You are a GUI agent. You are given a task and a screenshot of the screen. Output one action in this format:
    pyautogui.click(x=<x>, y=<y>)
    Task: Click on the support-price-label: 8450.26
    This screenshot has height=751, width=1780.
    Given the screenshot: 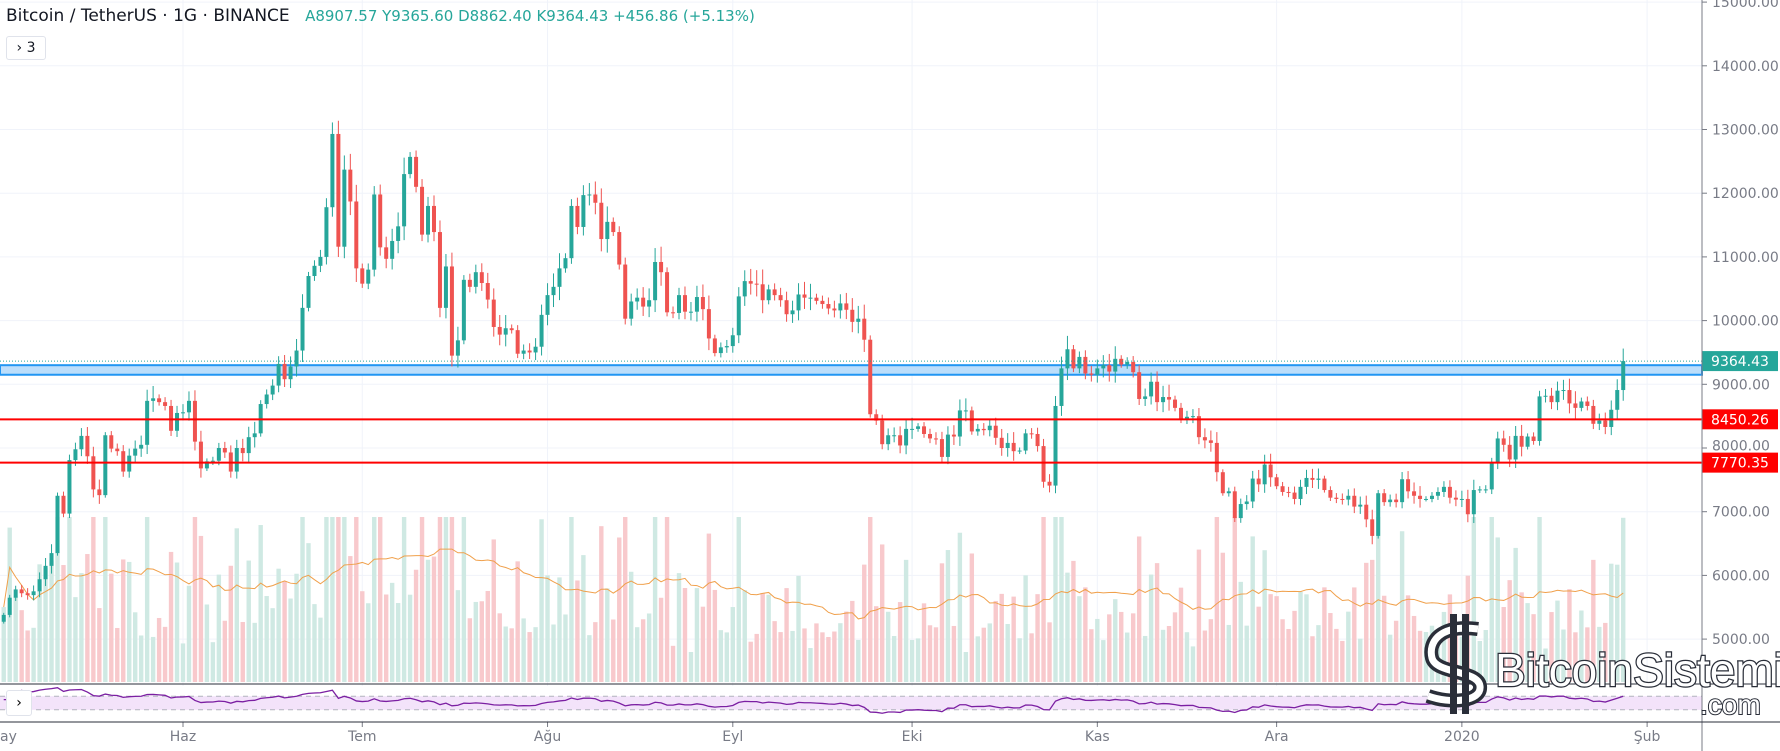 What is the action you would take?
    pyautogui.click(x=1740, y=420)
    